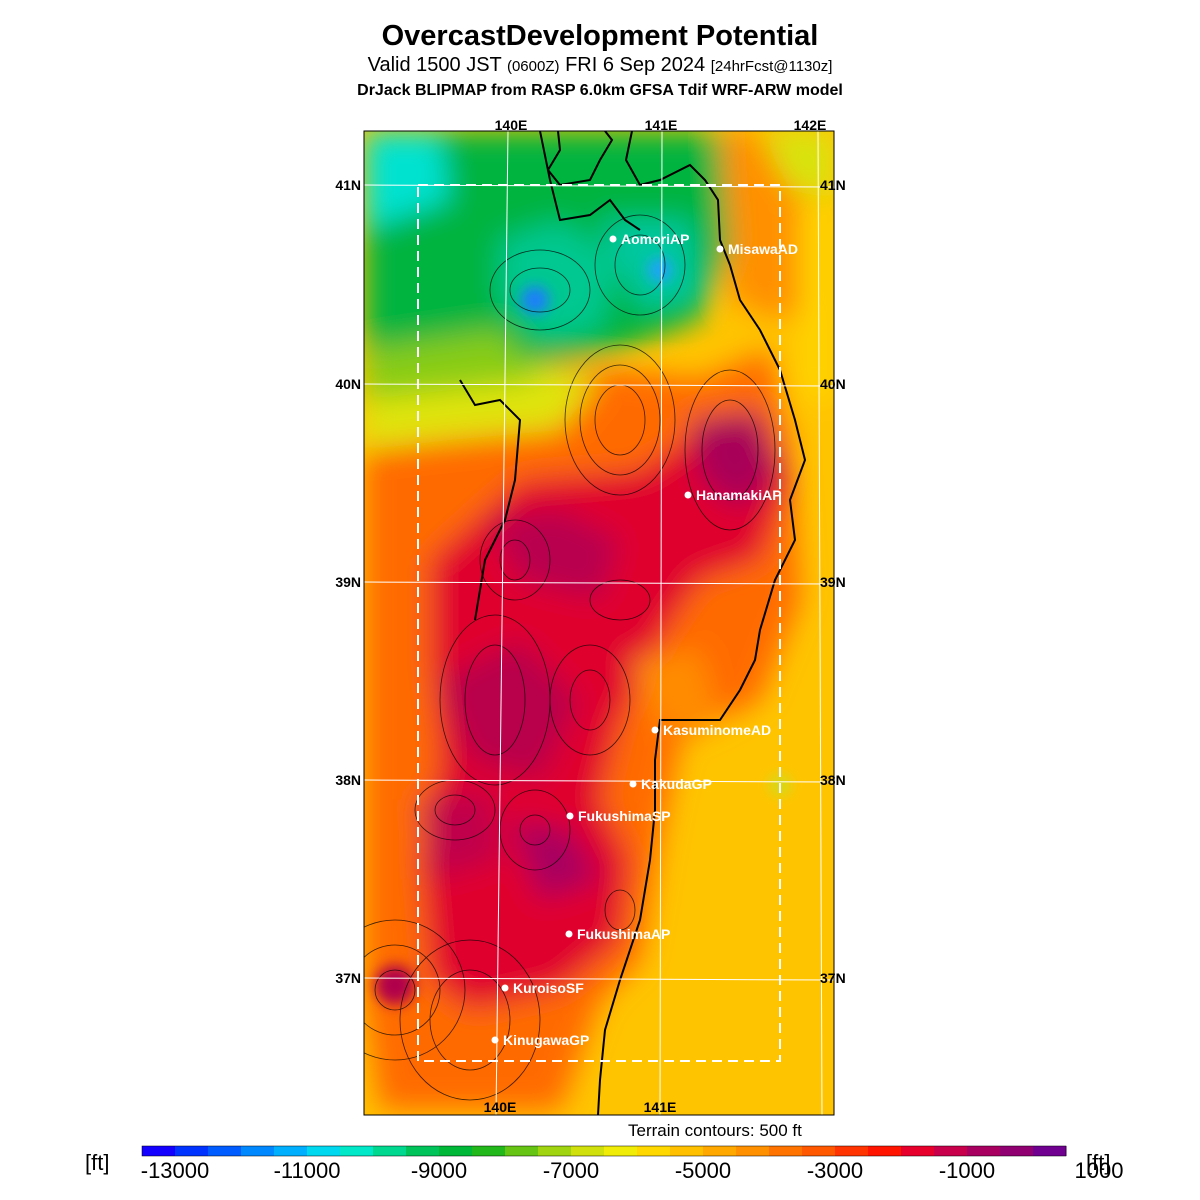  What do you see at coordinates (833, 384) in the screenshot?
I see `lat-label-right: 40N` at bounding box center [833, 384].